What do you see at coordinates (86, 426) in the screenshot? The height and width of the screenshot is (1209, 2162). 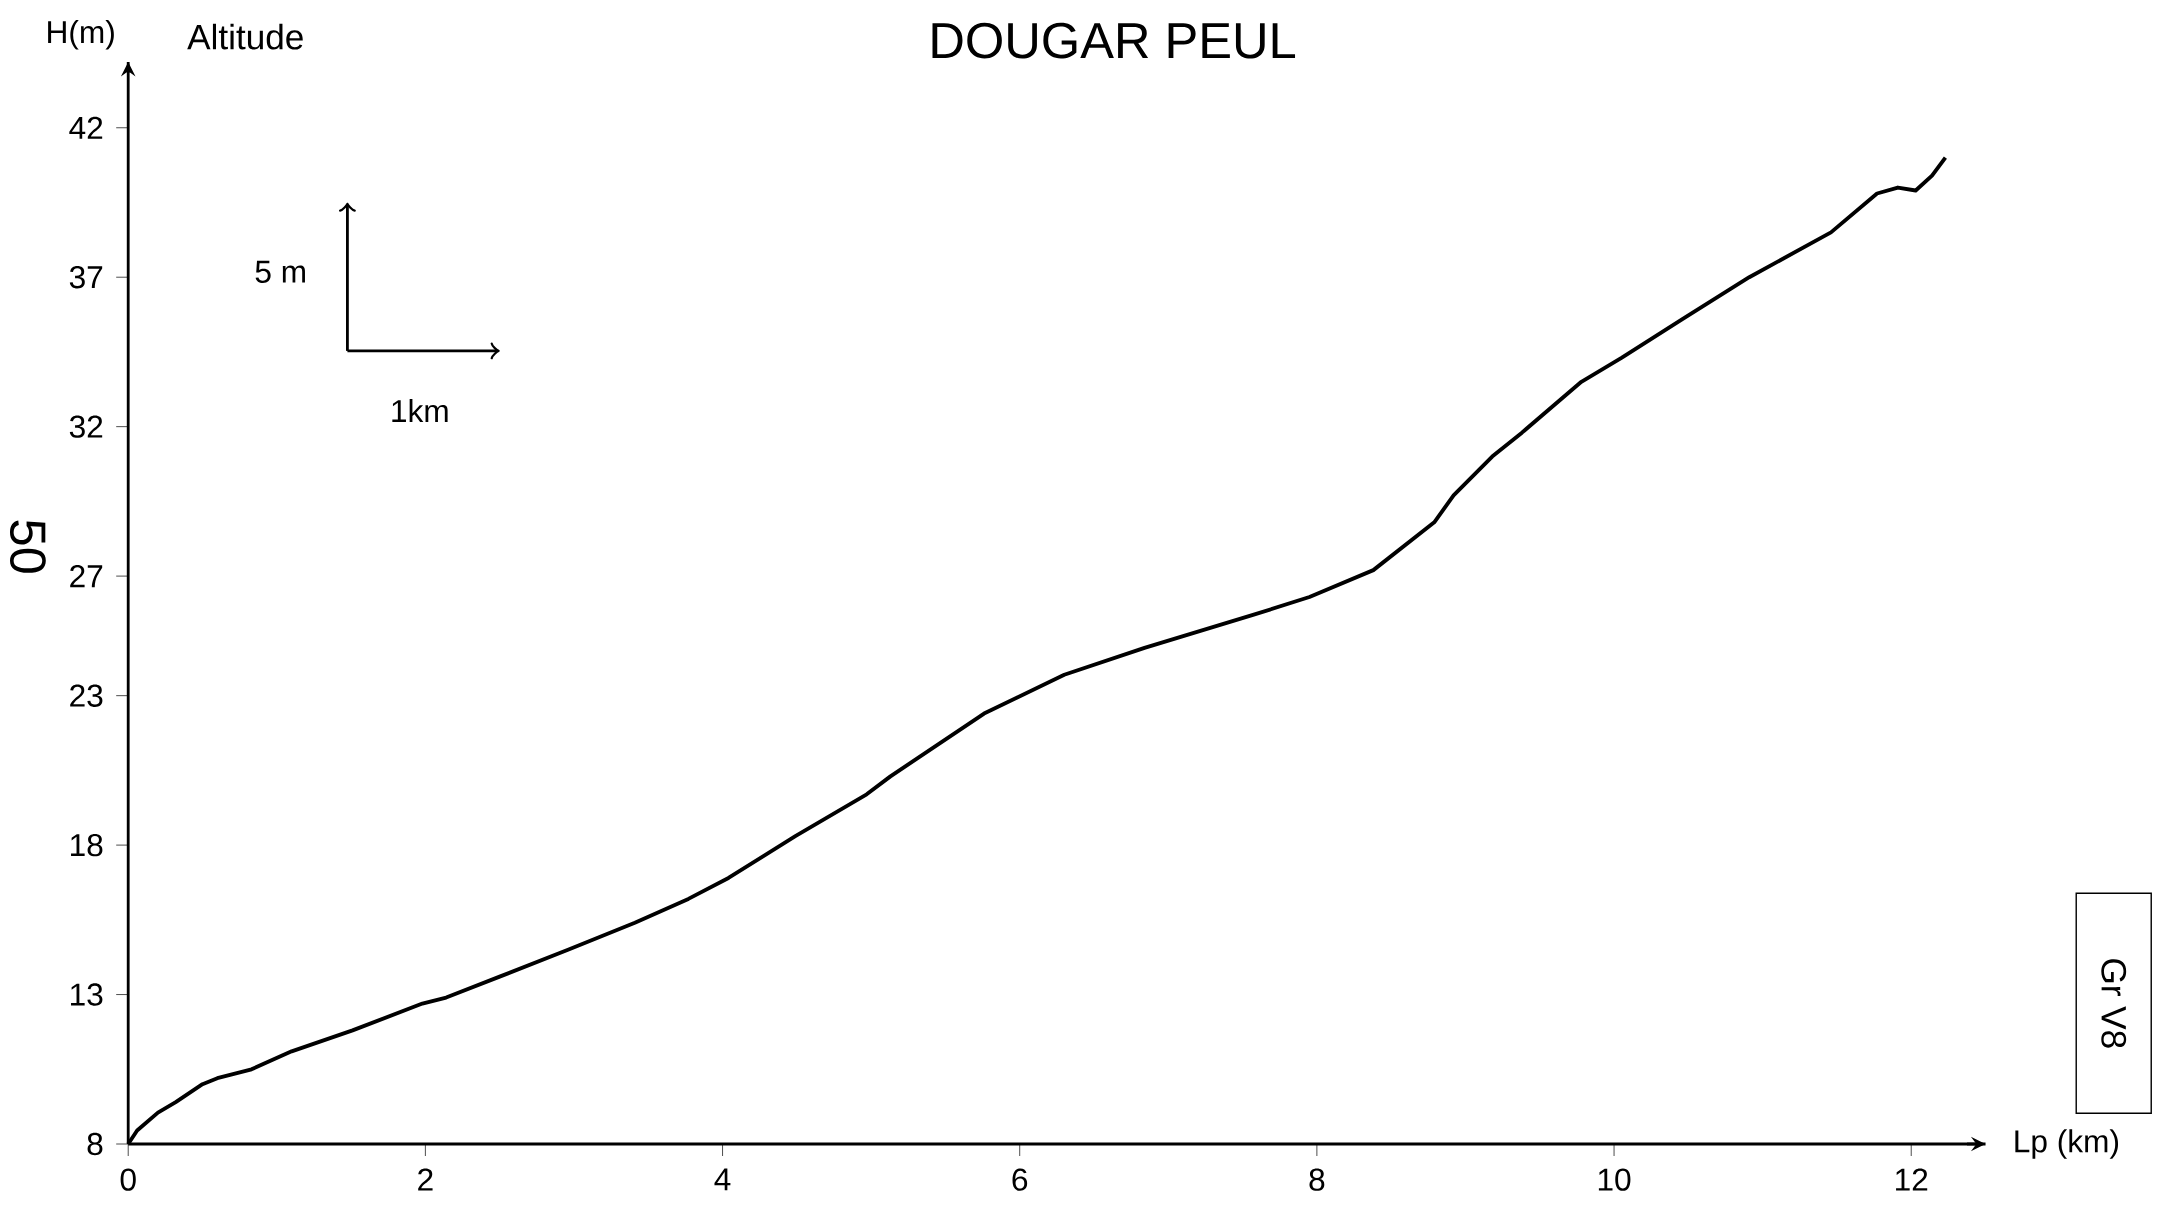 I see `y-tick-label: 32` at bounding box center [86, 426].